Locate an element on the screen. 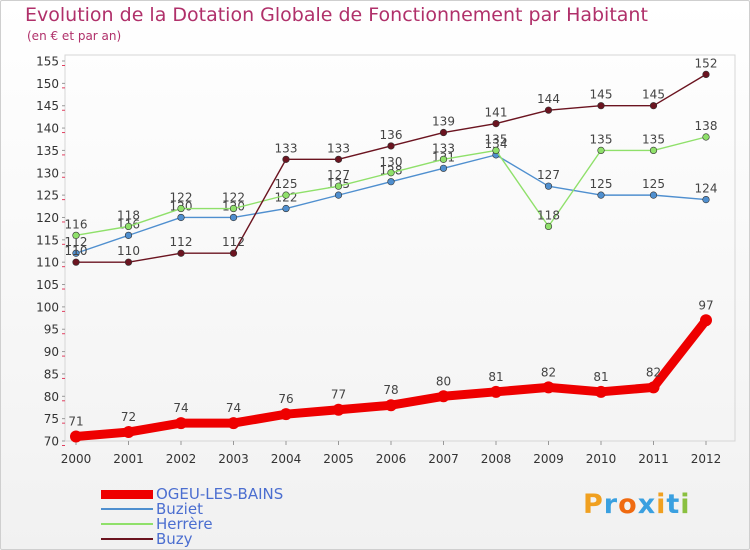 This screenshot has height=550, width=750. data-label: 82 is located at coordinates (653, 372).